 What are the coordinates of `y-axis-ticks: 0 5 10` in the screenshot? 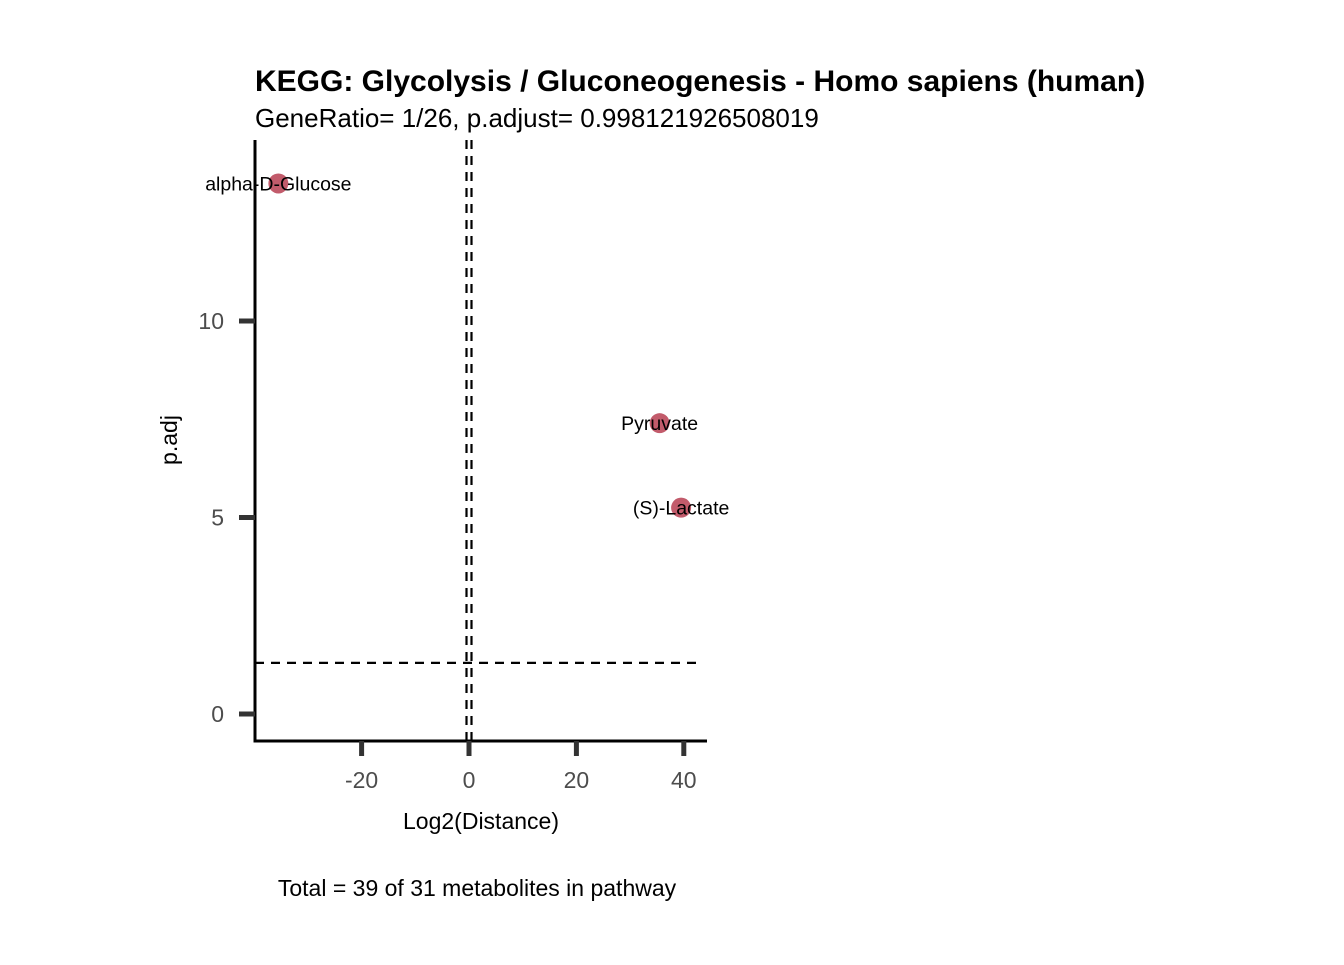 It's located at (226, 517).